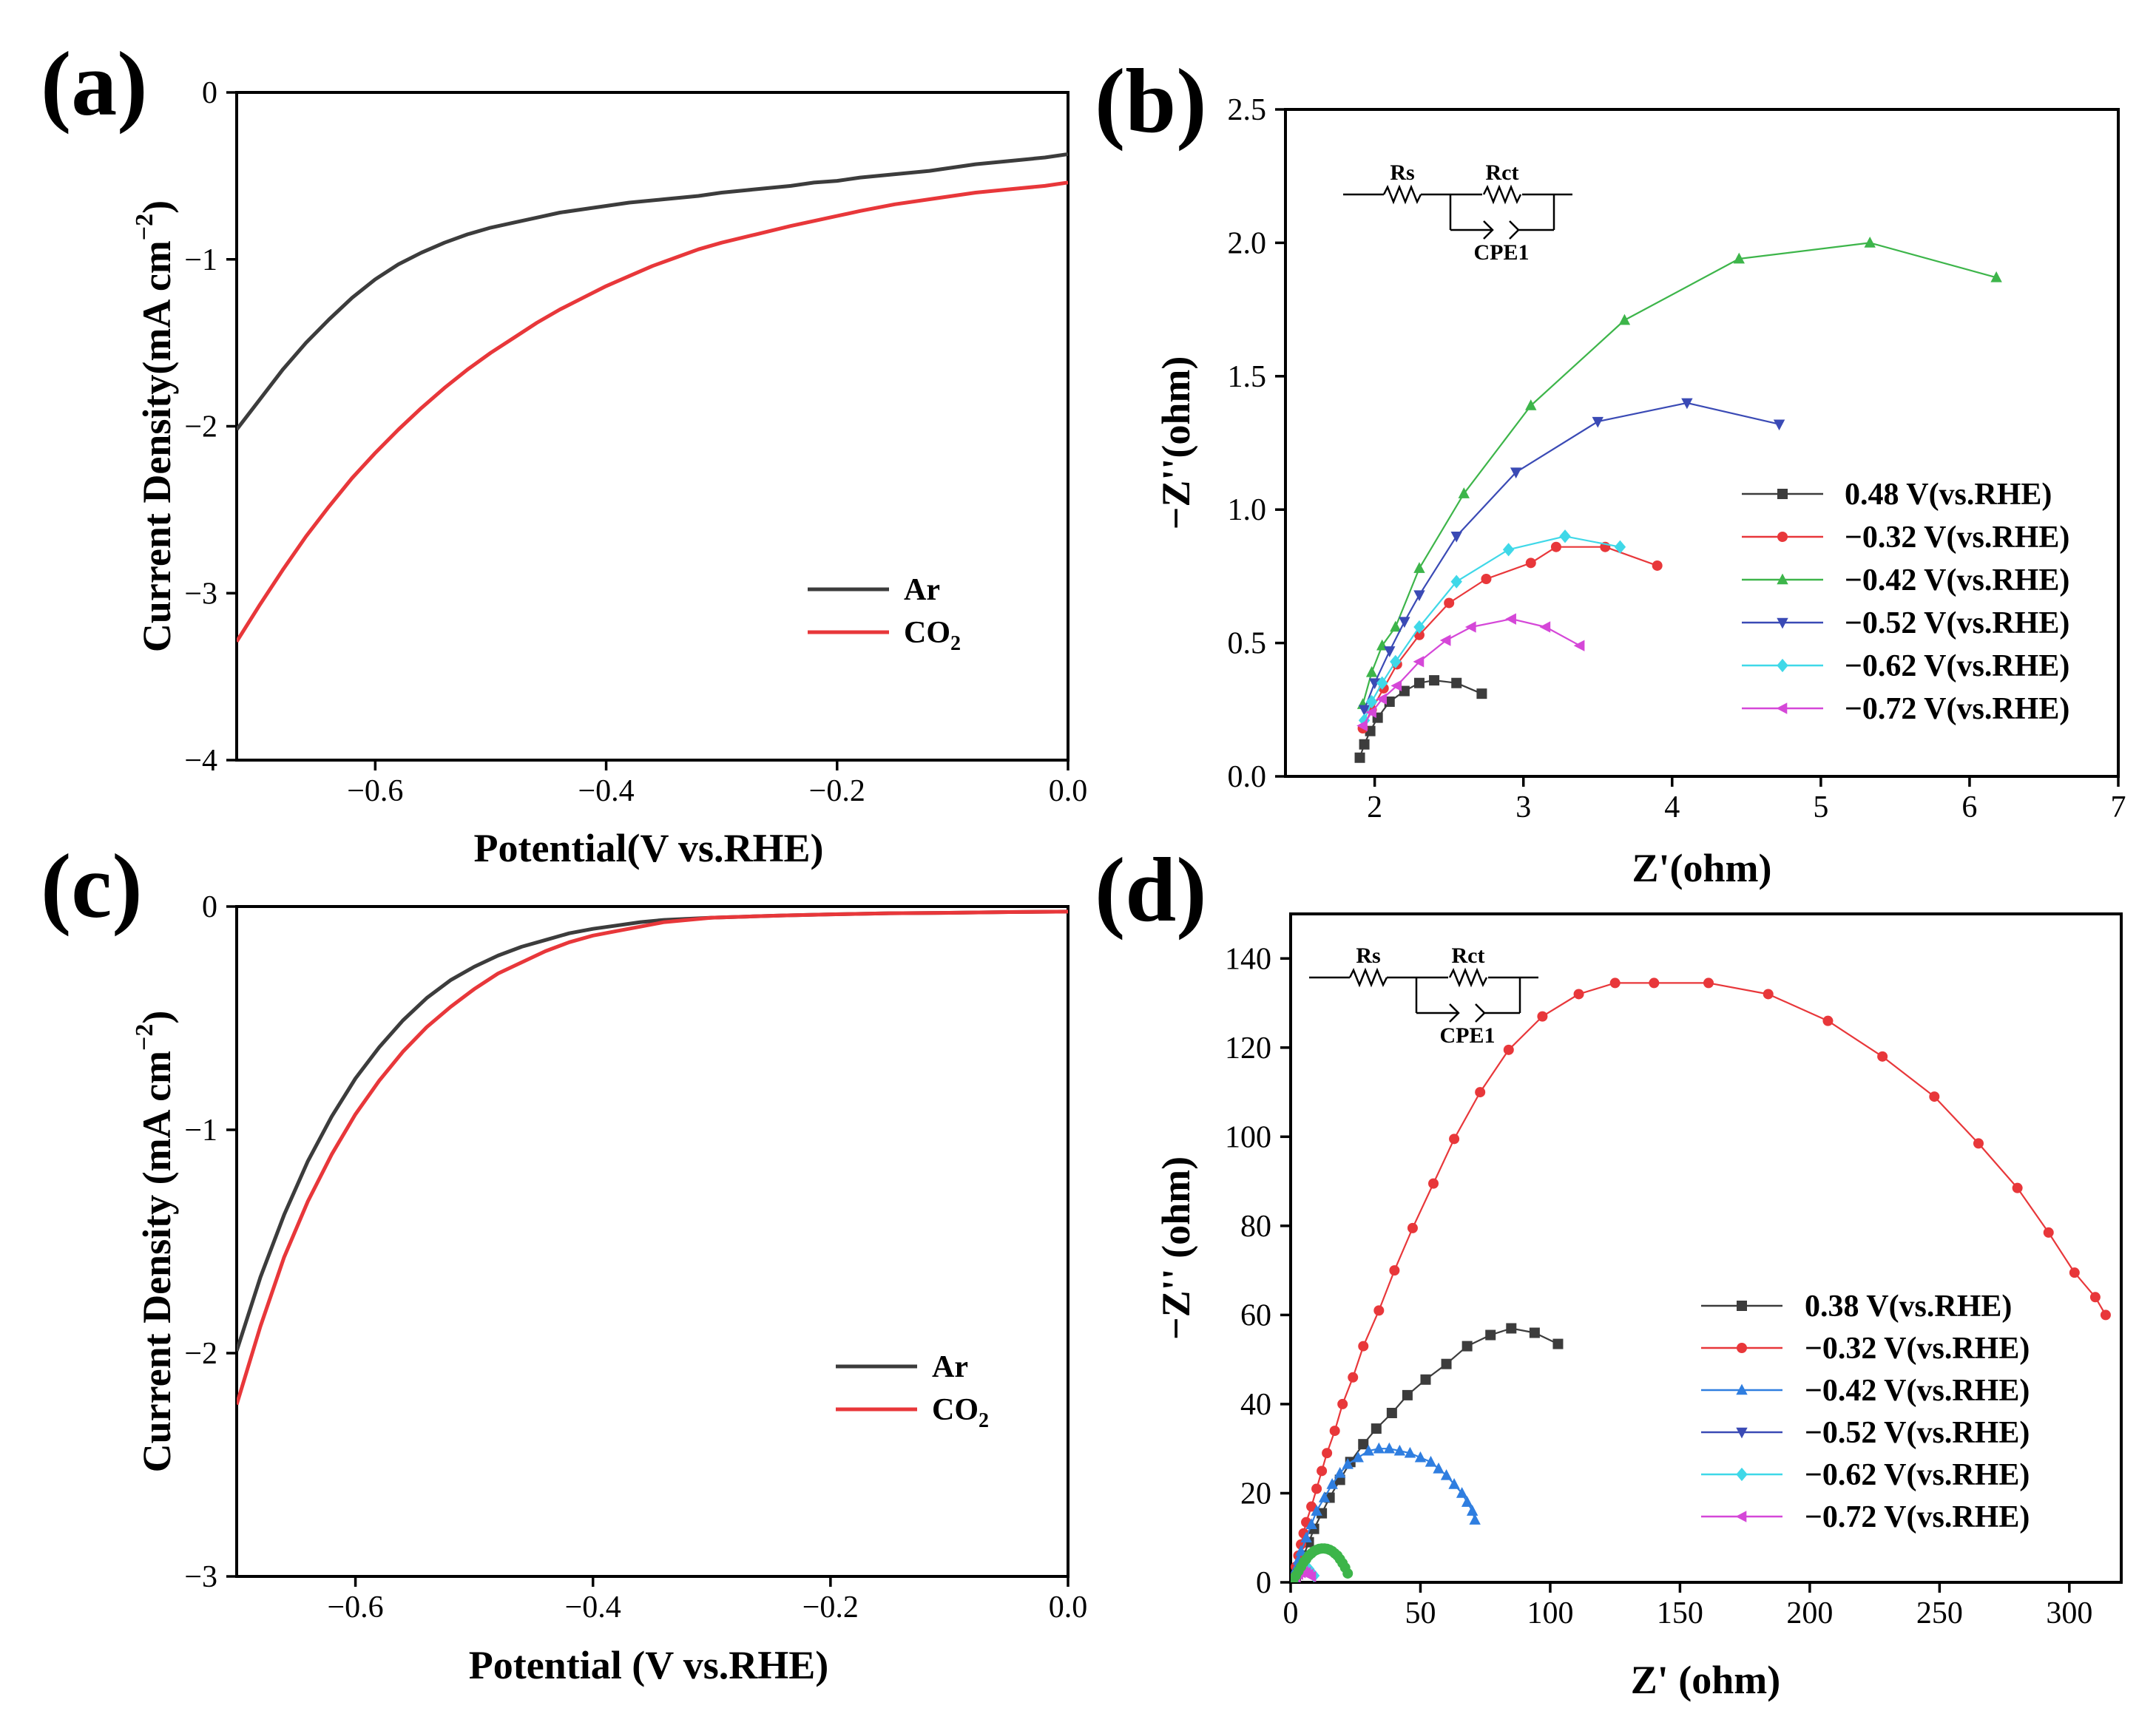 The width and height of the screenshot is (2156, 1728). What do you see at coordinates (1809, 1613) in the screenshot?
I see `x-tick-label: 200` at bounding box center [1809, 1613].